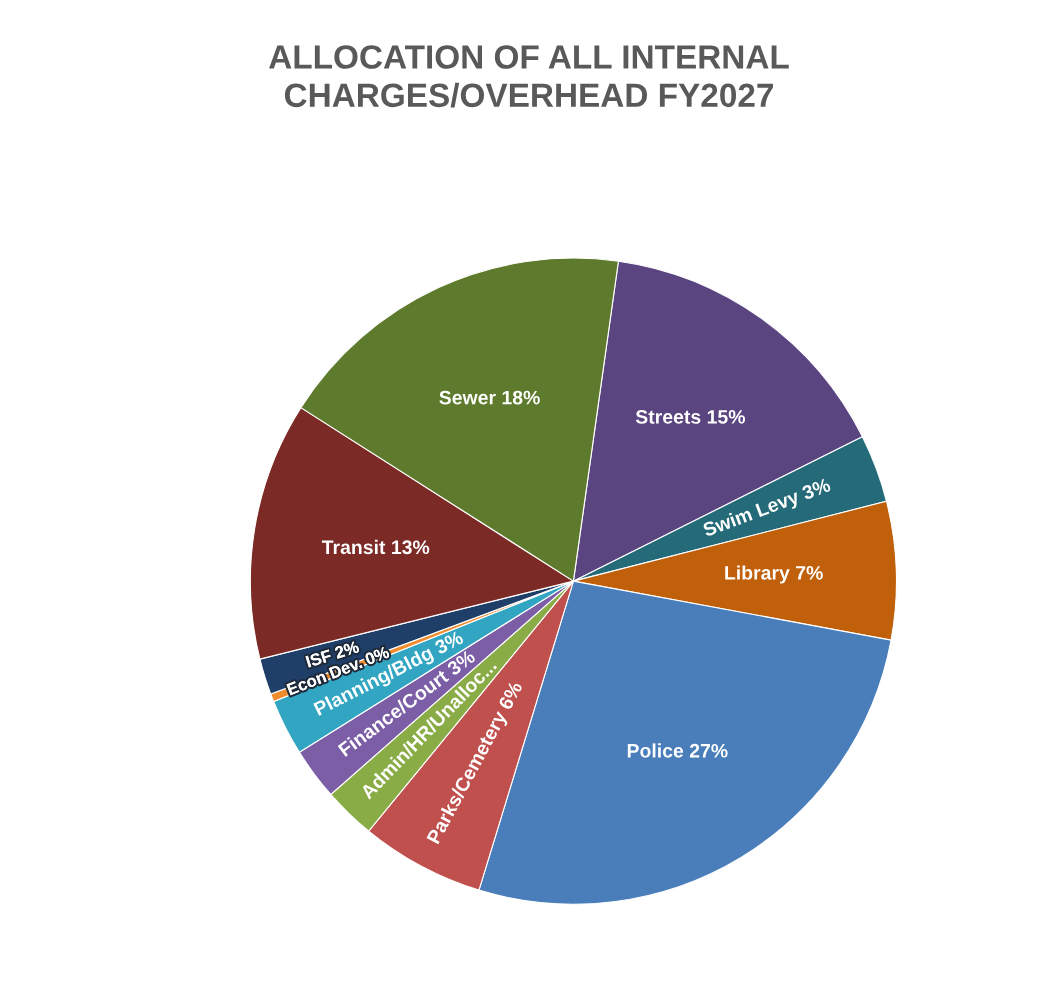  What do you see at coordinates (774, 574) in the screenshot?
I see `slice-label: Library 7%` at bounding box center [774, 574].